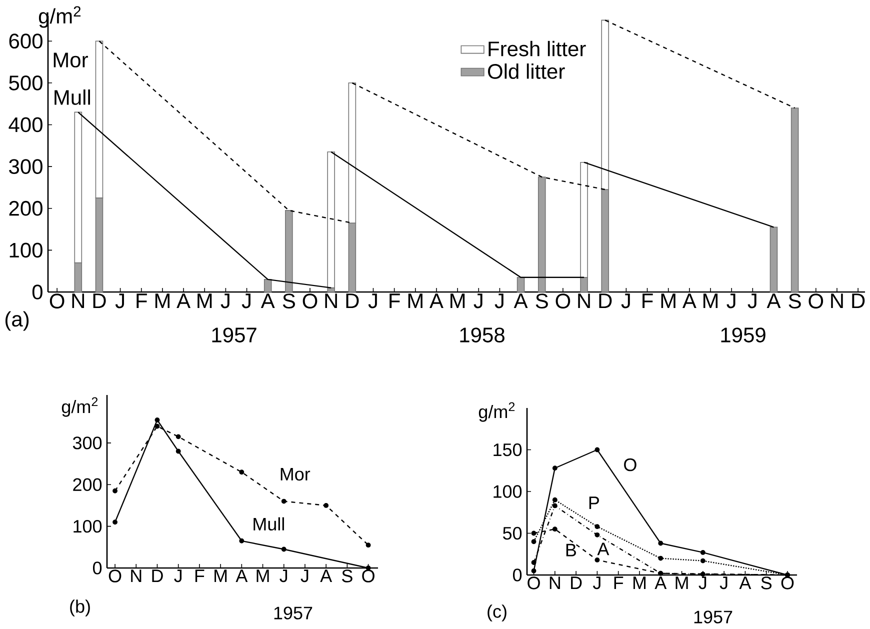 The height and width of the screenshot is (629, 870). What do you see at coordinates (508, 449) in the screenshot?
I see `y-tick-label: 150` at bounding box center [508, 449].